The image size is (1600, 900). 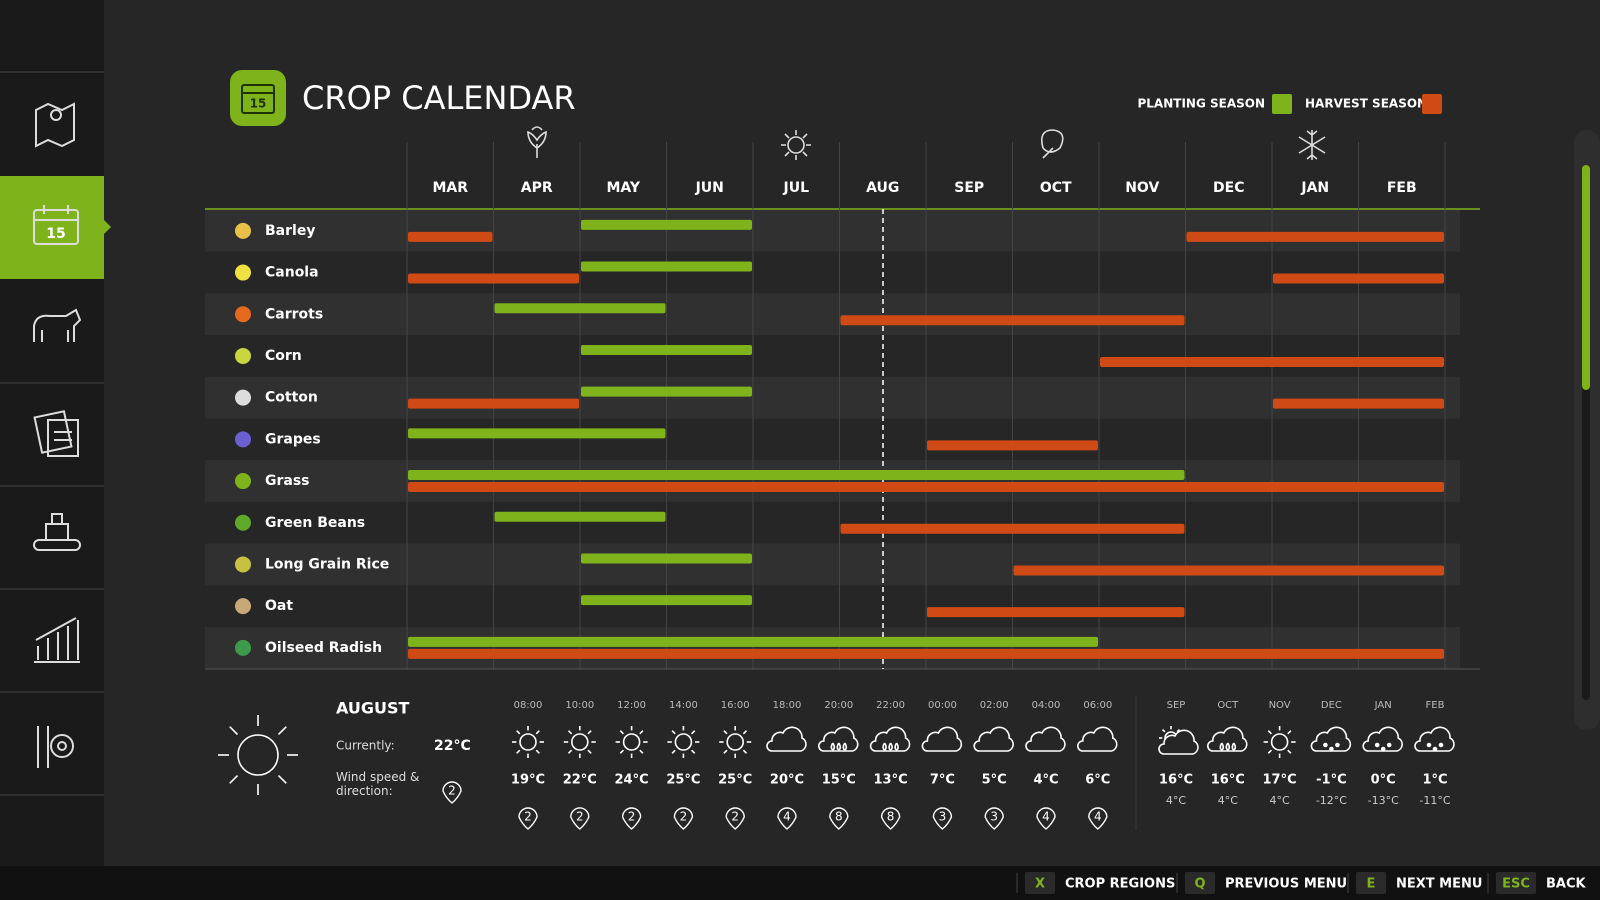 I want to click on hour-label: 04:00, so click(x=1046, y=705).